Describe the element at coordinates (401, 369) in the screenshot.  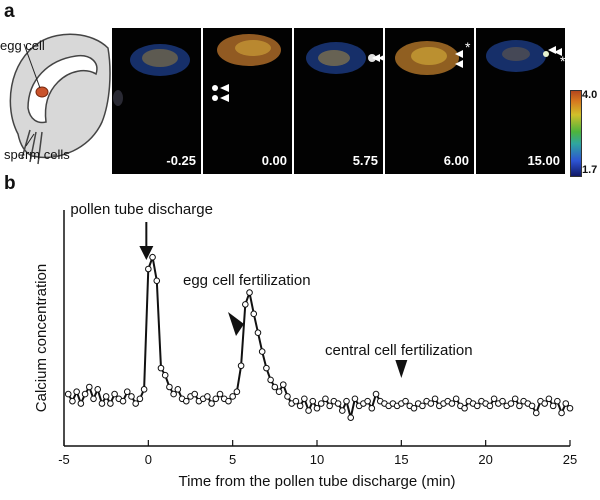
I see `triangle-marker` at that location.